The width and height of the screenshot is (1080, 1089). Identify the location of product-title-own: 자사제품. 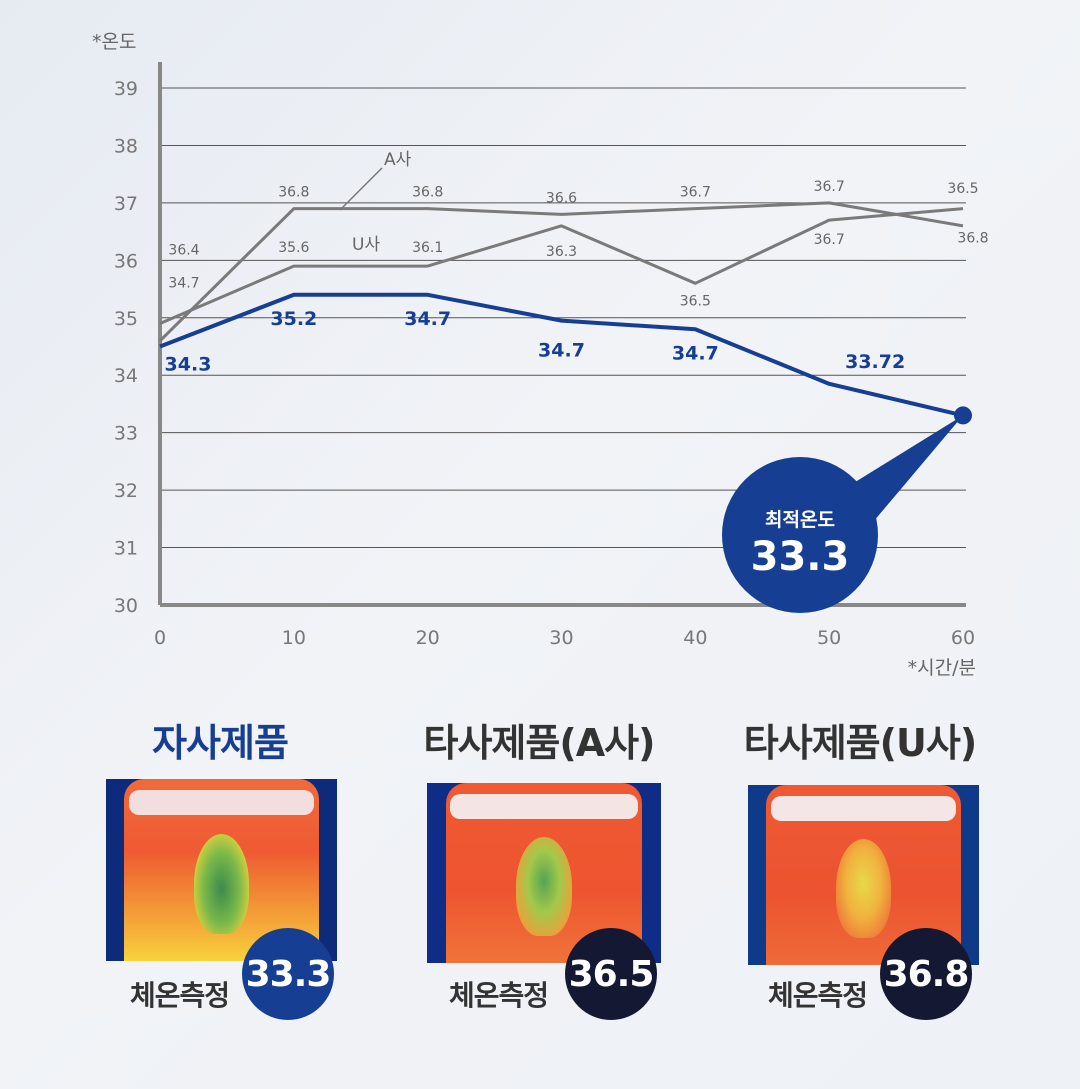
(220, 743).